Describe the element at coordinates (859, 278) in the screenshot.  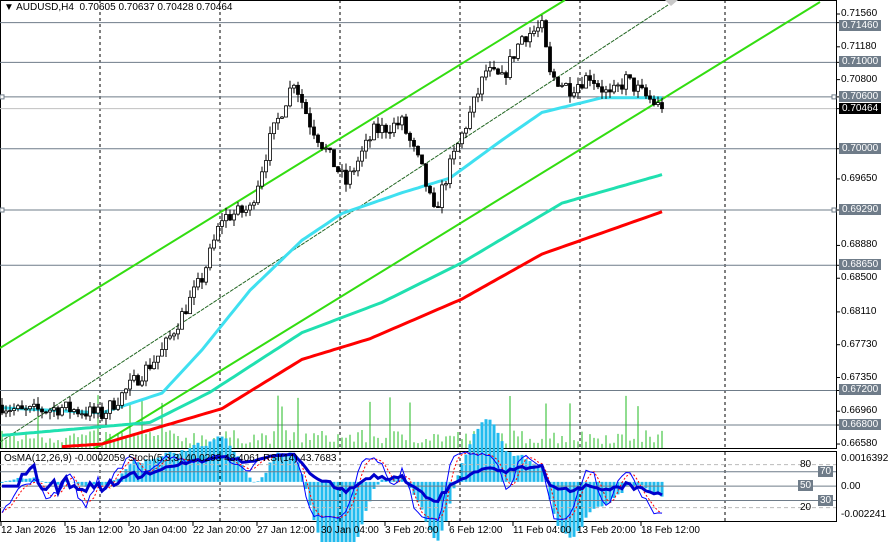
I see `price-label: 0.68500` at that location.